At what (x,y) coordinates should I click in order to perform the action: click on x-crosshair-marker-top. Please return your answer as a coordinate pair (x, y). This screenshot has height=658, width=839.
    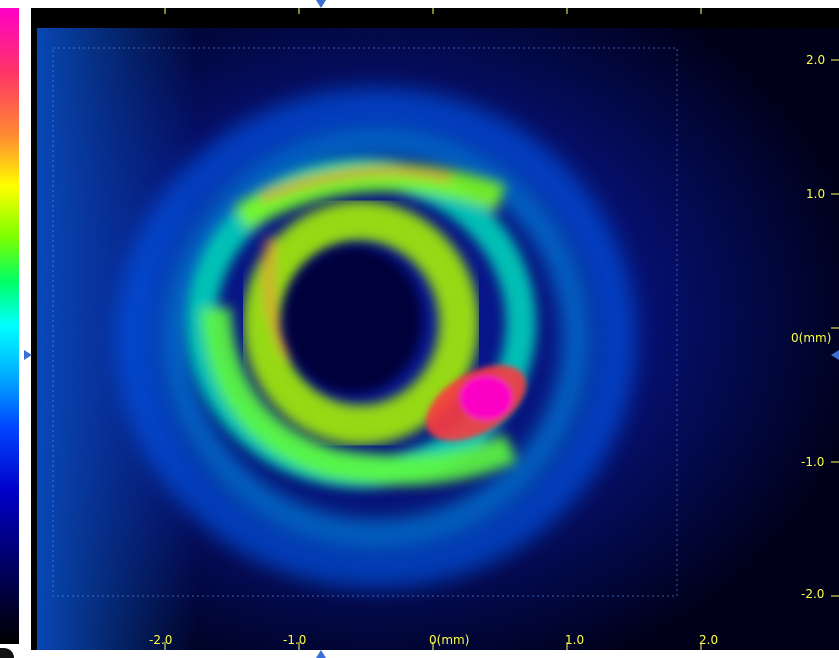
    Looking at the image, I should click on (321, 4).